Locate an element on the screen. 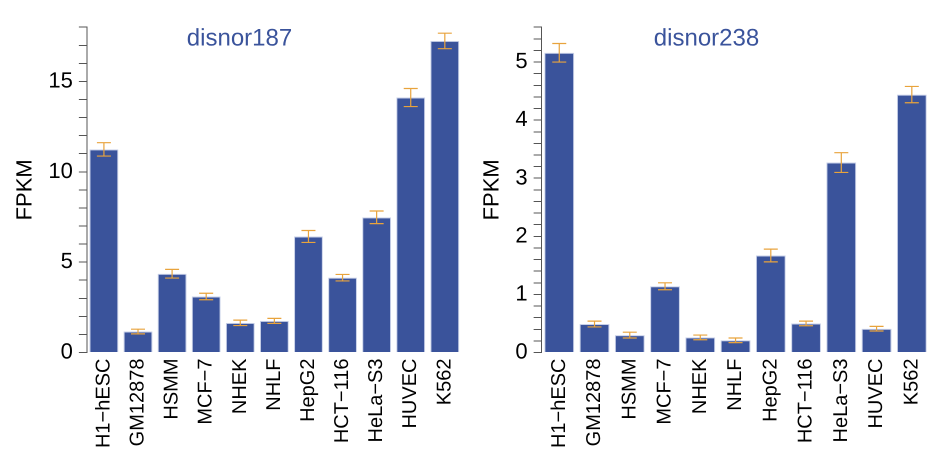 The height and width of the screenshot is (454, 950). y-tick-label: 2 is located at coordinates (521, 235).